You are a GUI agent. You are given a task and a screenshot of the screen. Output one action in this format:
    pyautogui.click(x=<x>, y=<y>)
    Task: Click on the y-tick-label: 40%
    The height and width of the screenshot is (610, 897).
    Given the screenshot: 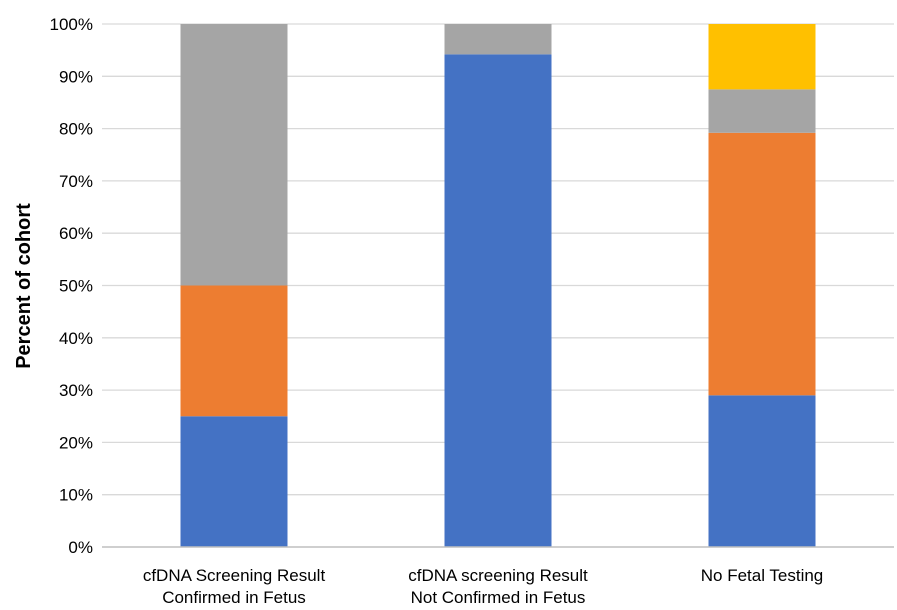 What is the action you would take?
    pyautogui.click(x=76, y=338)
    